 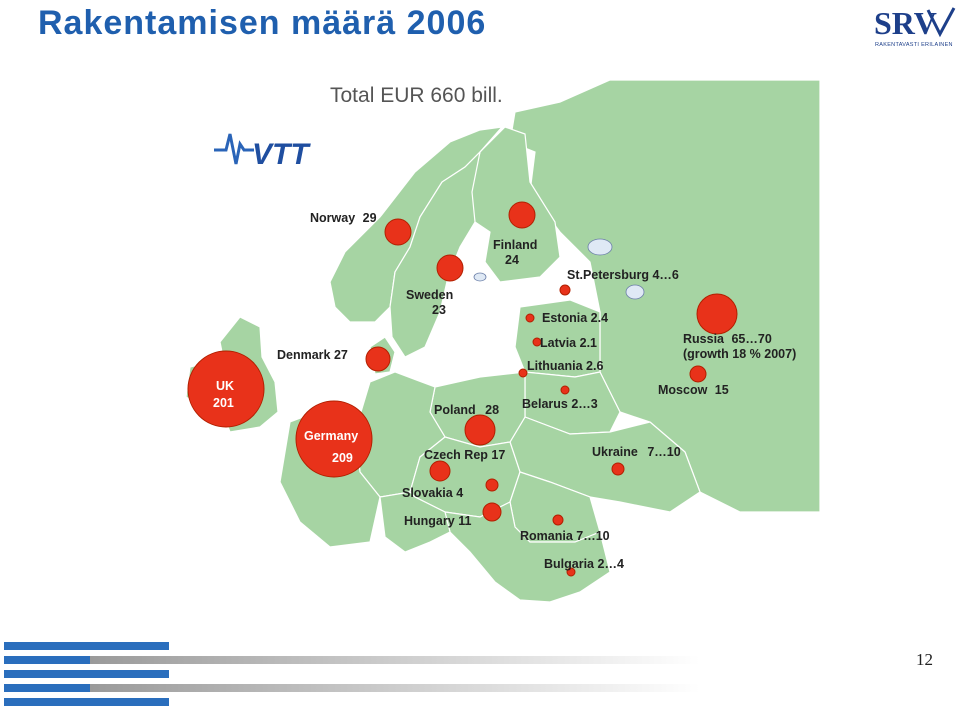 I want to click on note-russia: (growth 18 % 2007), so click(x=739, y=354).